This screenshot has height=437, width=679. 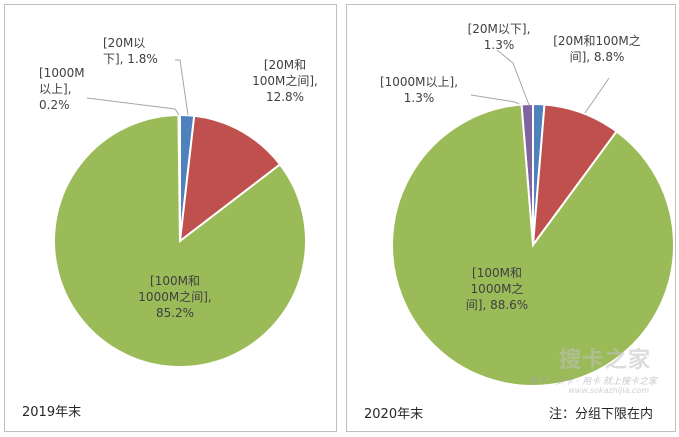 What do you see at coordinates (497, 289) in the screenshot?
I see `data-label-100M和1000M之间: [100M和 1000M之间], 88.6%` at bounding box center [497, 289].